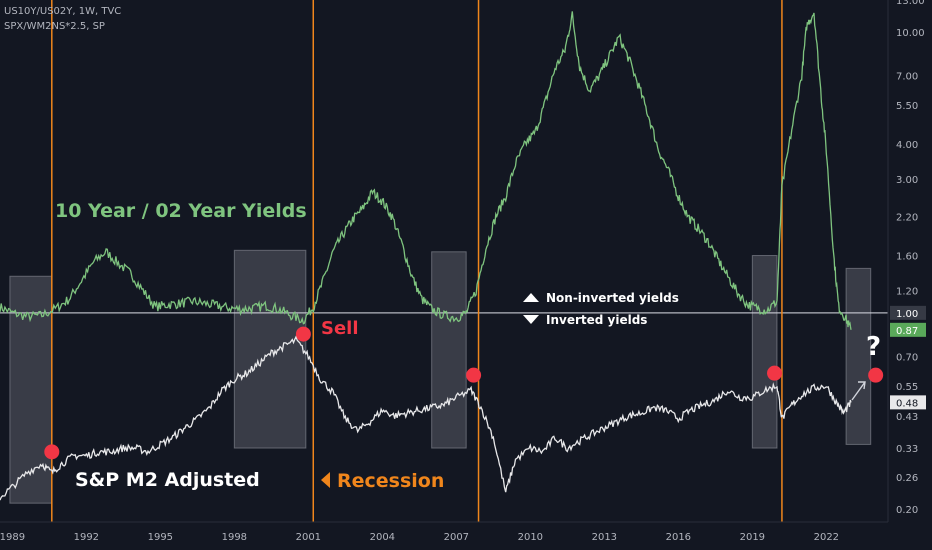 The height and width of the screenshot is (550, 932). I want to click on yields-label: 10 Year / 02 Year Yields, so click(181, 211).